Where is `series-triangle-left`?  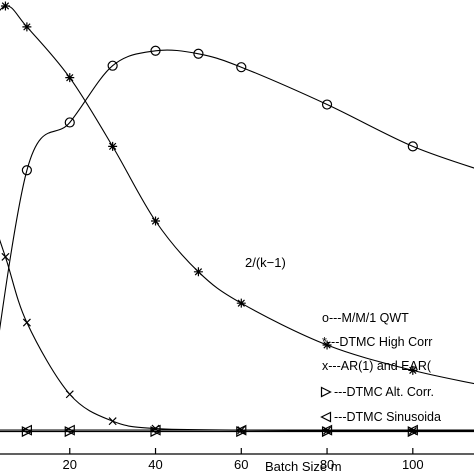
series-triangle-left is located at coordinates (237, 430).